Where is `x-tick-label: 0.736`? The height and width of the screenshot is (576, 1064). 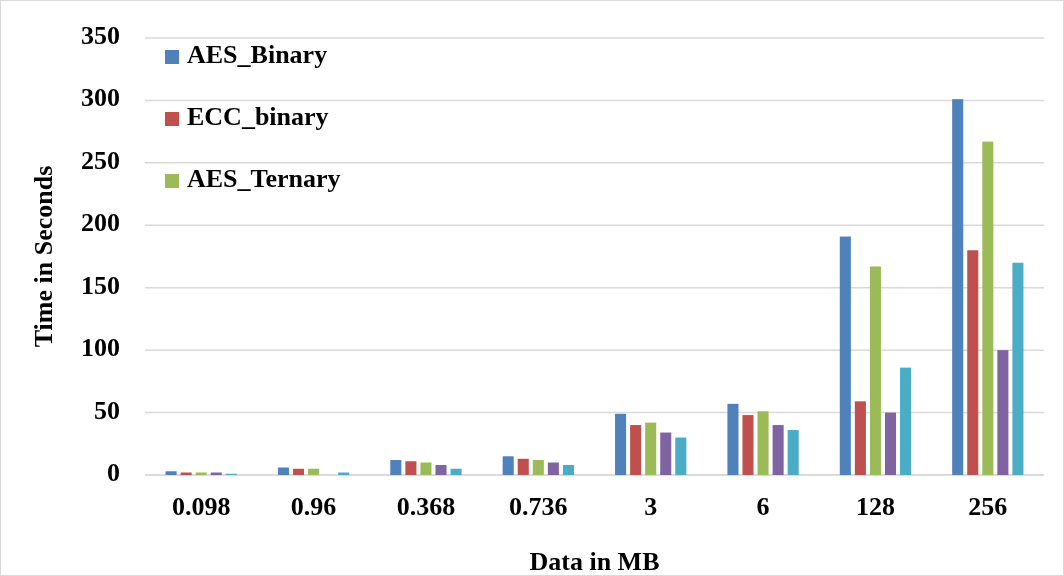 x-tick-label: 0.736 is located at coordinates (538, 506).